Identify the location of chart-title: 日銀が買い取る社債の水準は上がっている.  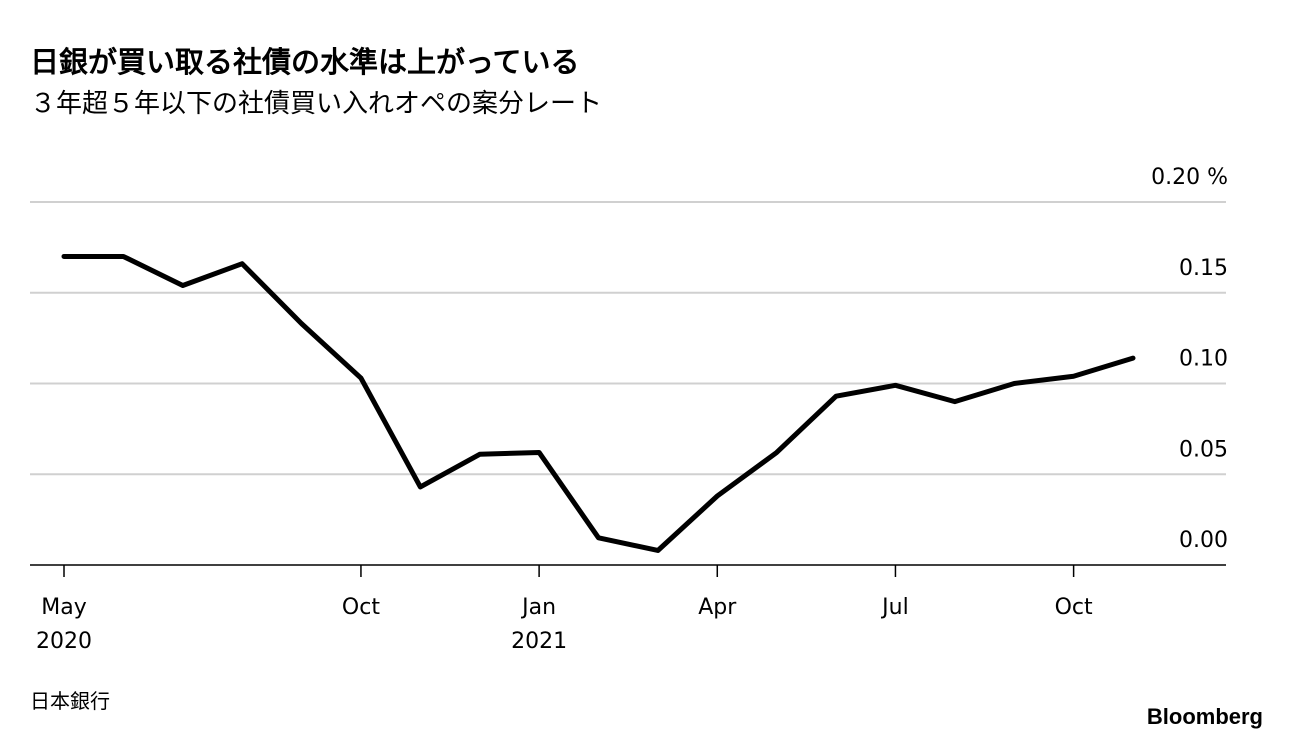
(305, 62).